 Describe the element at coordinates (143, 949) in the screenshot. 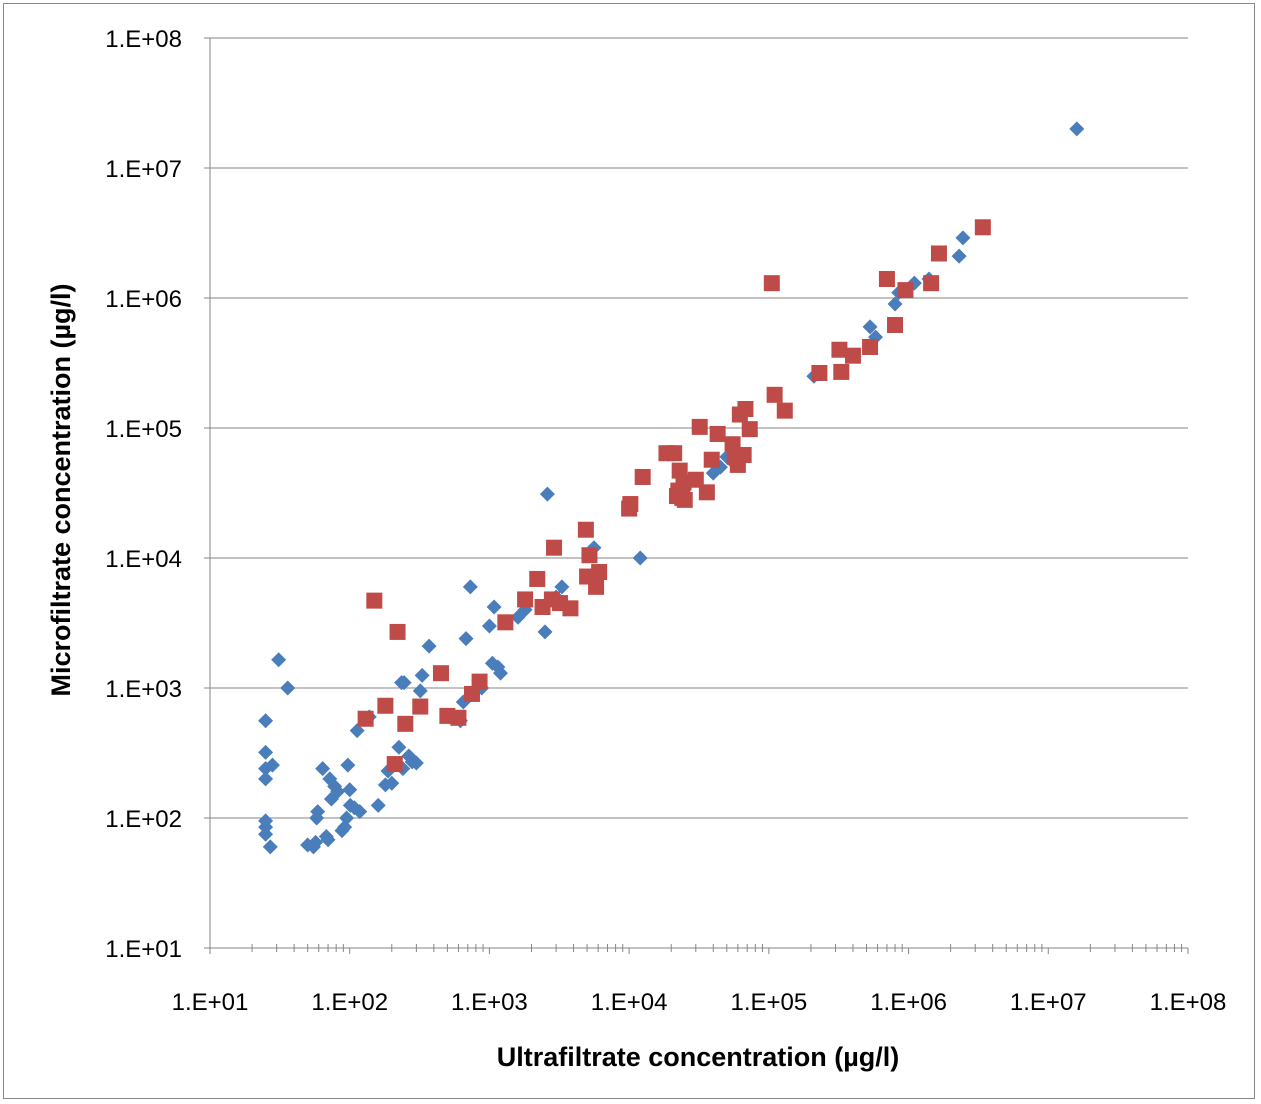

I see `y-tick-label: 1.E+01` at that location.